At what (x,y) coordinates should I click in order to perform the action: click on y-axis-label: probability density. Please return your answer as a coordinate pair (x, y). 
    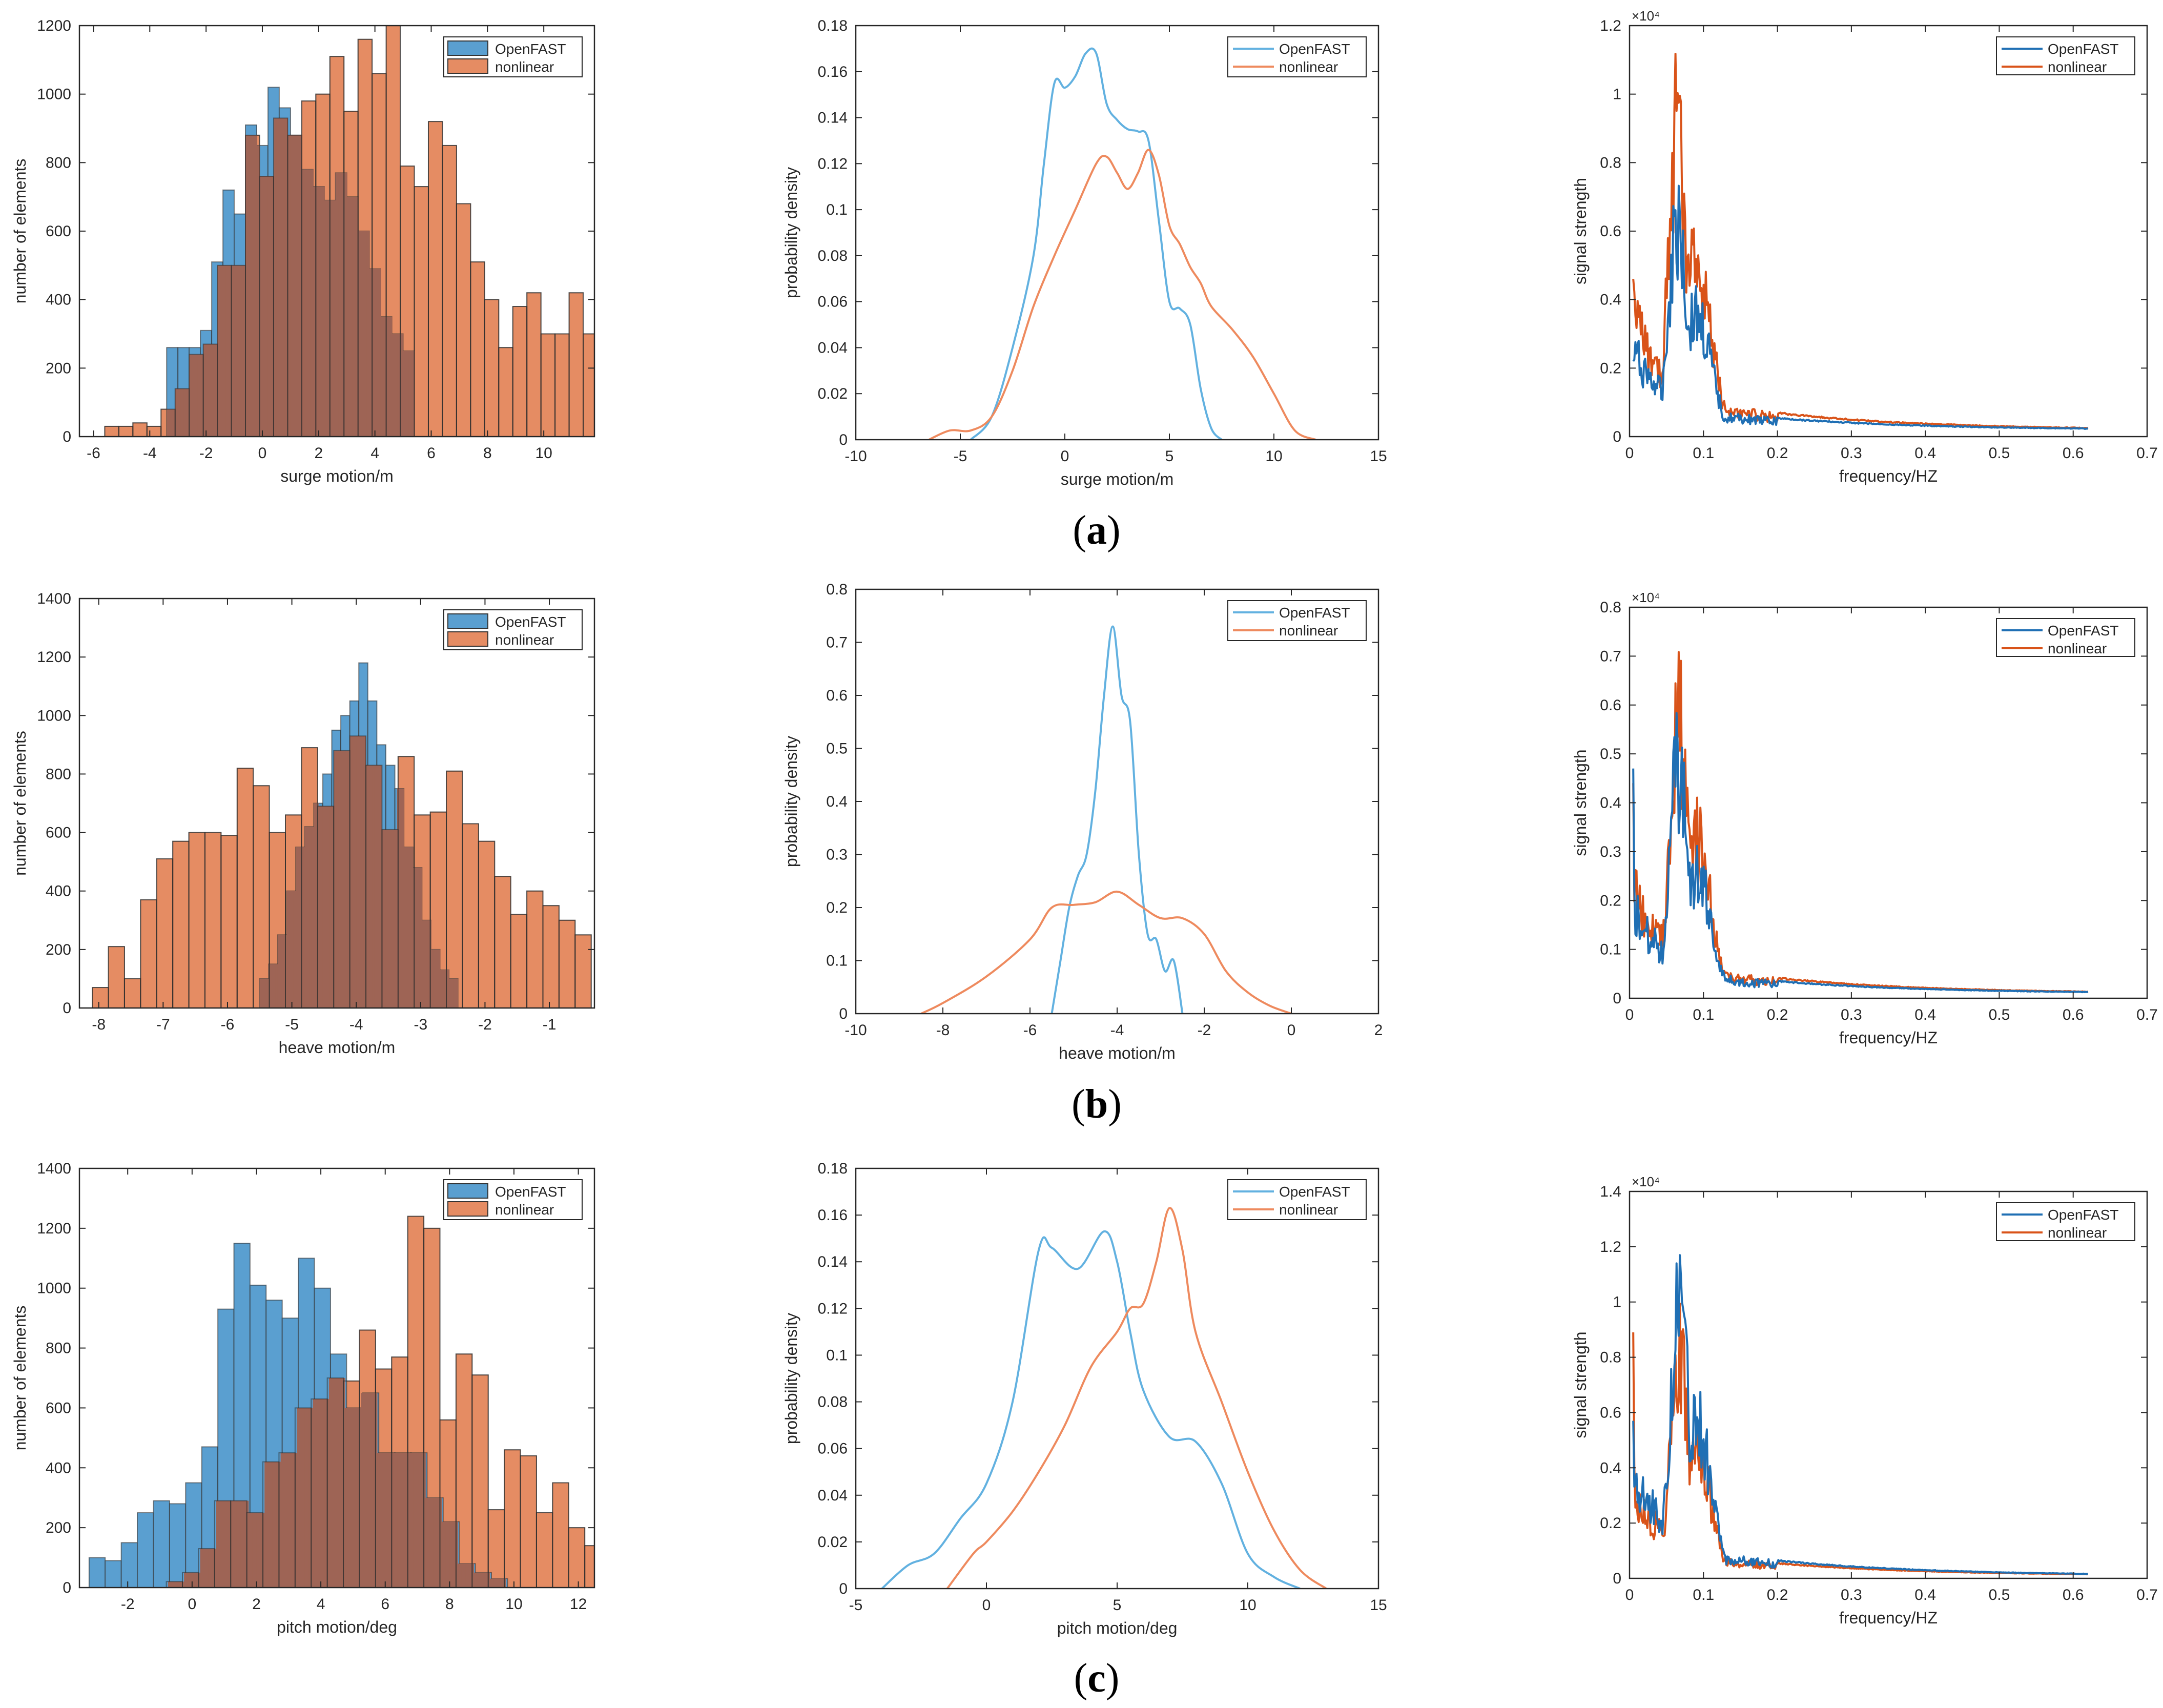
    Looking at the image, I should click on (791, 232).